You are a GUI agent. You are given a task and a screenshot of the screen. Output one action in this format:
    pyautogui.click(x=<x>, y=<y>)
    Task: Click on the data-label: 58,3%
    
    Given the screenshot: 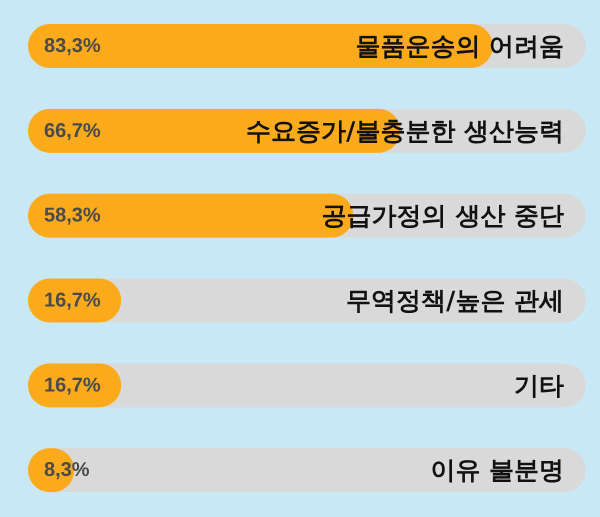 What is the action you would take?
    pyautogui.click(x=72, y=215)
    